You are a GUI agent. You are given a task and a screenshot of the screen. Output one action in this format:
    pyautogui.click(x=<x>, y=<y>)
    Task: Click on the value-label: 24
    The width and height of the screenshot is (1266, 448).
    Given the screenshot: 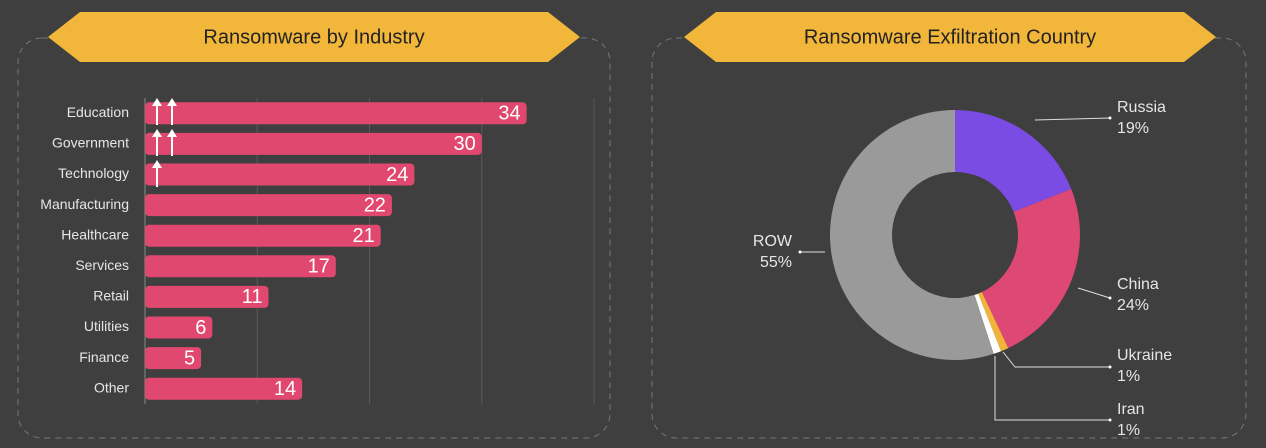 What is the action you would take?
    pyautogui.click(x=397, y=175)
    